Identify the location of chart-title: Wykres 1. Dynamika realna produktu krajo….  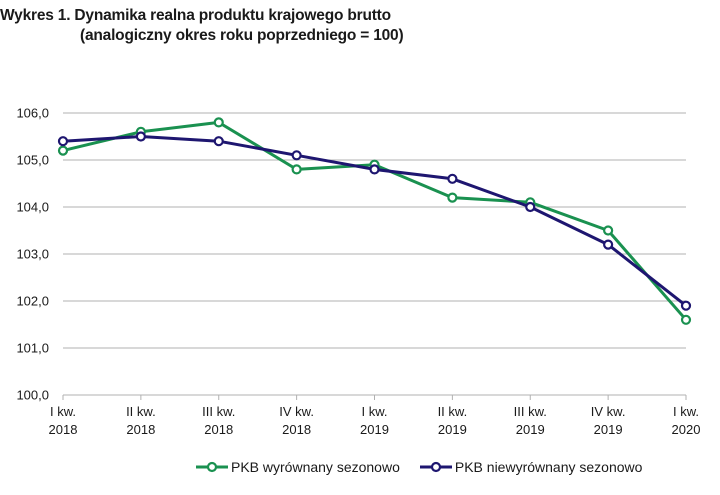
(202, 26).